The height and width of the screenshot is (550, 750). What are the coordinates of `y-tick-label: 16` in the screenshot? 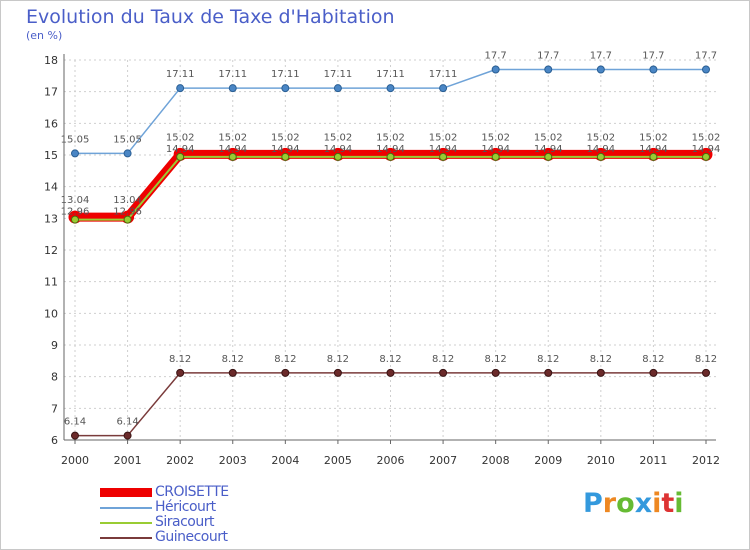 It's located at (51, 123).